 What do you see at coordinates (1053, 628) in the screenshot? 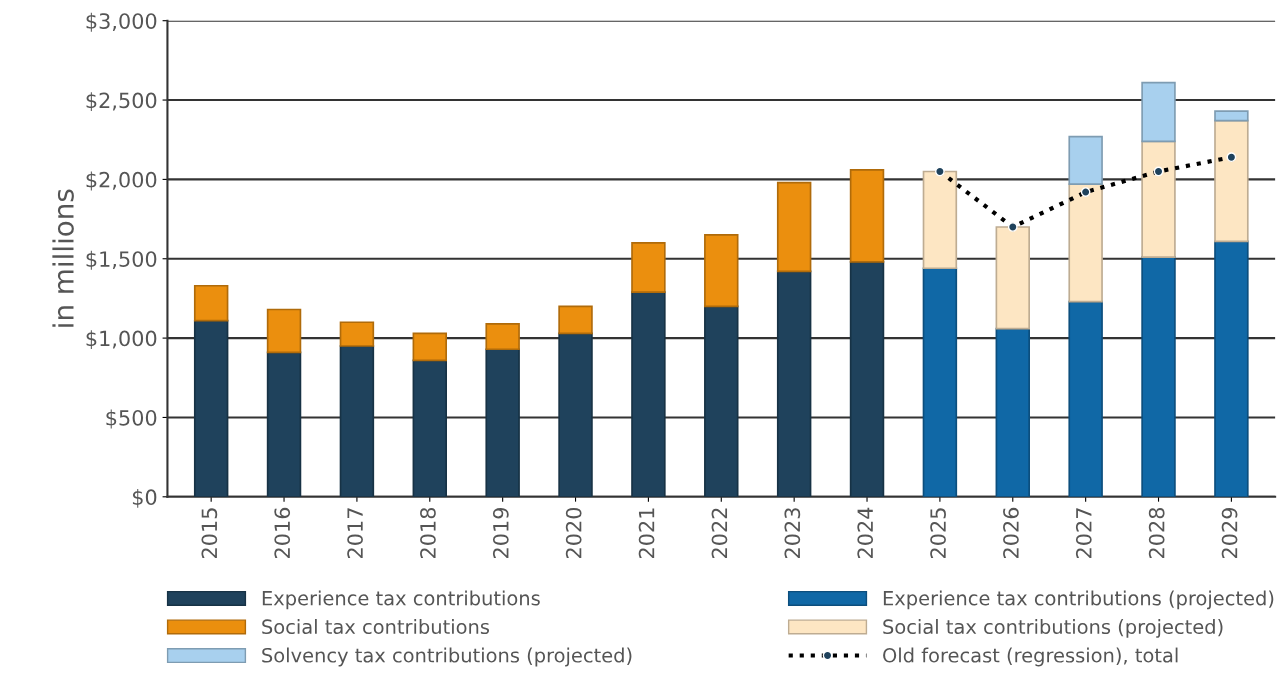
I see `legend-label: Social tax contributions (projected)` at bounding box center [1053, 628].